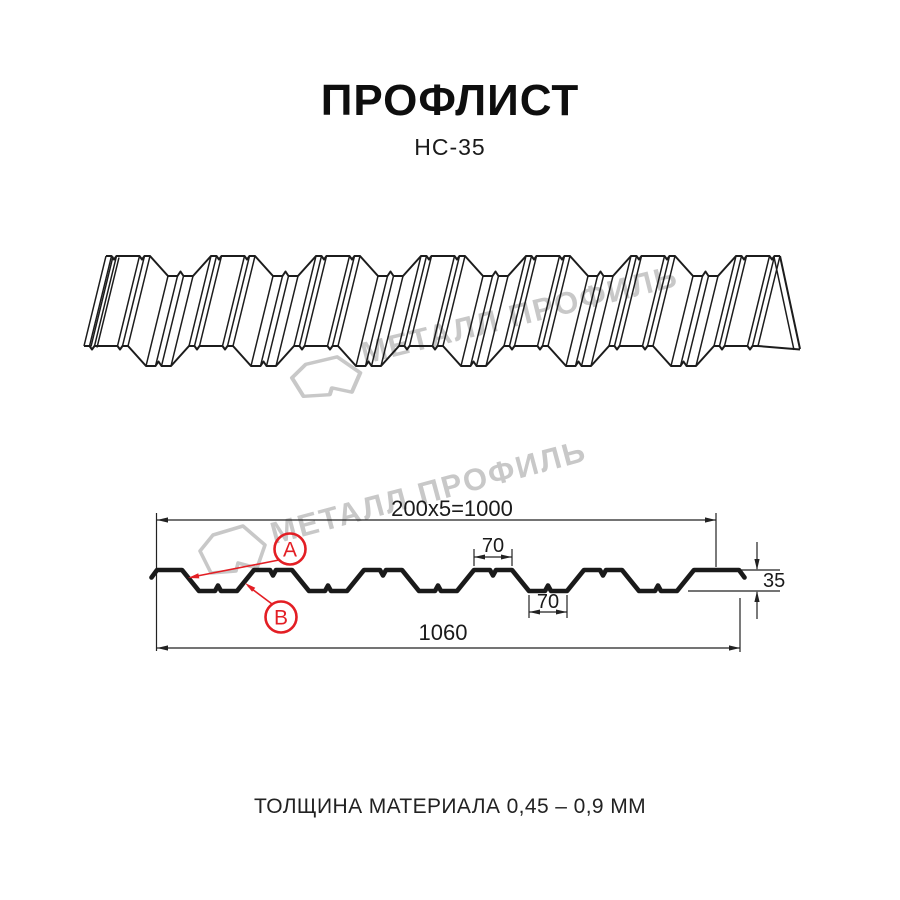 Image resolution: width=900 pixels, height=900 pixels. I want to click on dimension-arrows, so click(458, 584).